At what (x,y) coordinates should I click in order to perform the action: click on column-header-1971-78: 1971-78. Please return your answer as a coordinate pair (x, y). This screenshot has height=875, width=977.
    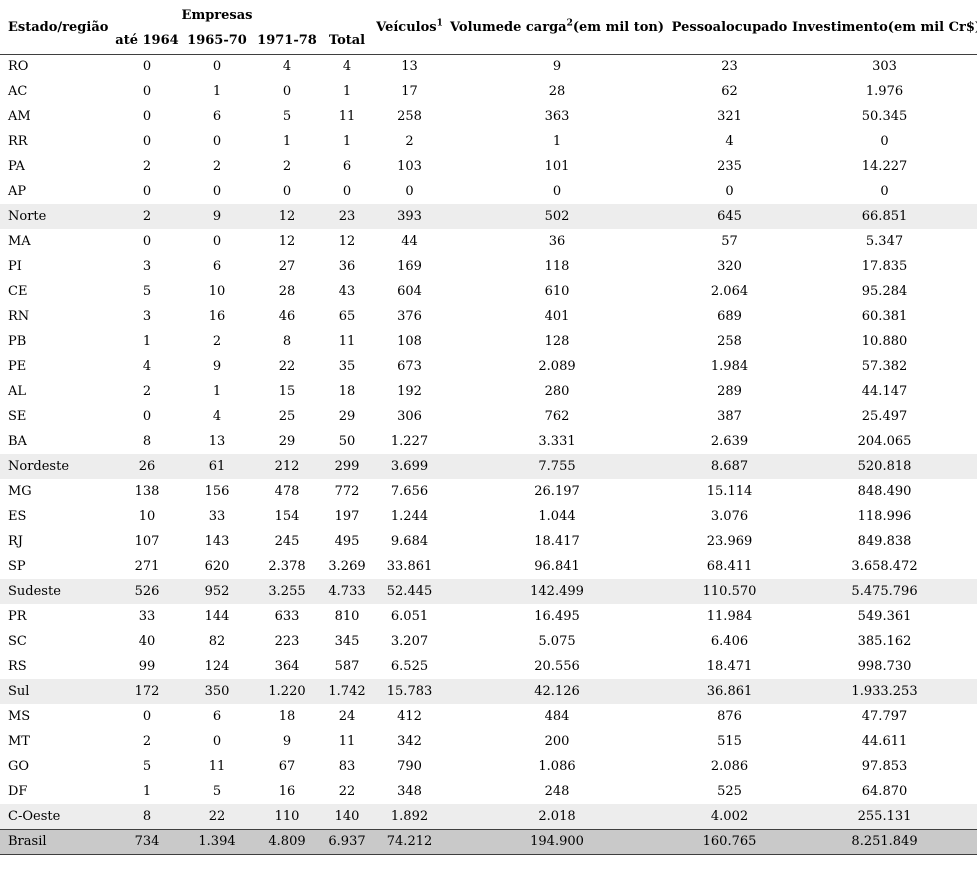
    Looking at the image, I should click on (287, 41).